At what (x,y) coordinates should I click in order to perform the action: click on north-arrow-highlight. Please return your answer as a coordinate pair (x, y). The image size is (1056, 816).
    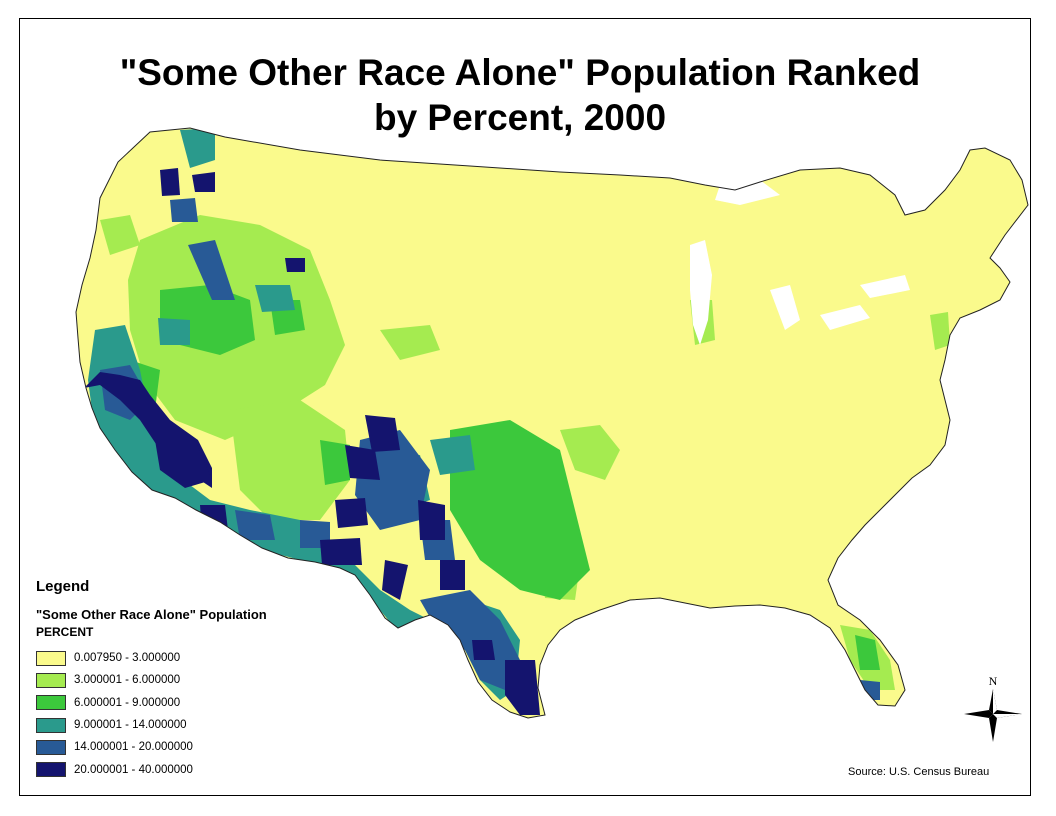
    Looking at the image, I should click on (995, 701).